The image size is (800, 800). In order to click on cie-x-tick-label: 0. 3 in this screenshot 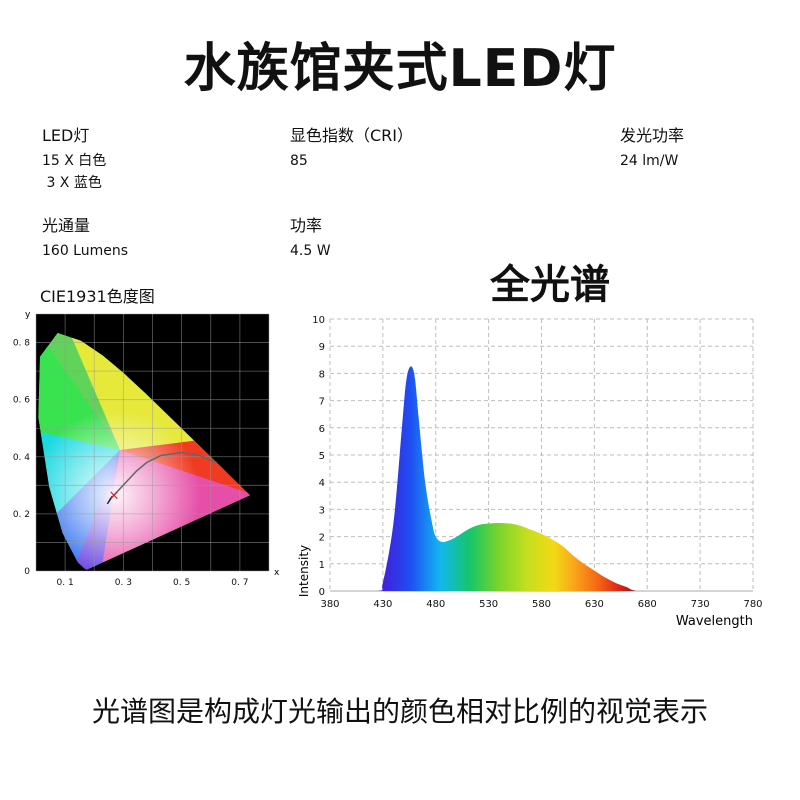, I will do `click(123, 583)`.